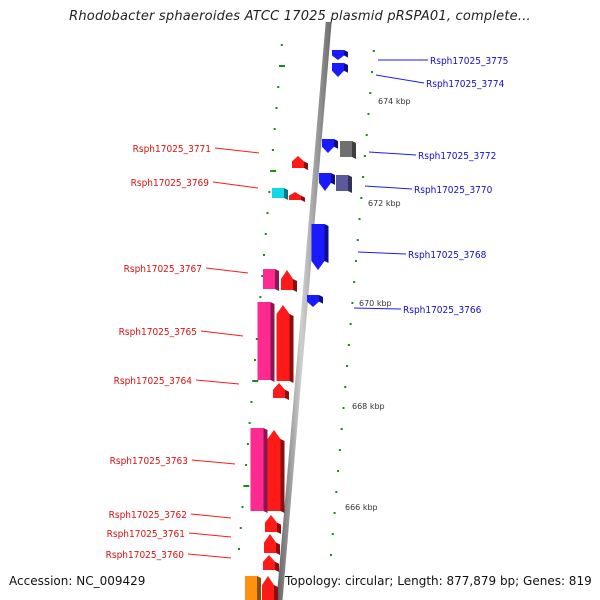 This screenshot has height=600, width=600. Describe the element at coordinates (146, 534) in the screenshot. I see `gene-label-rsph17025_3761: Rsph17025_3761` at that location.